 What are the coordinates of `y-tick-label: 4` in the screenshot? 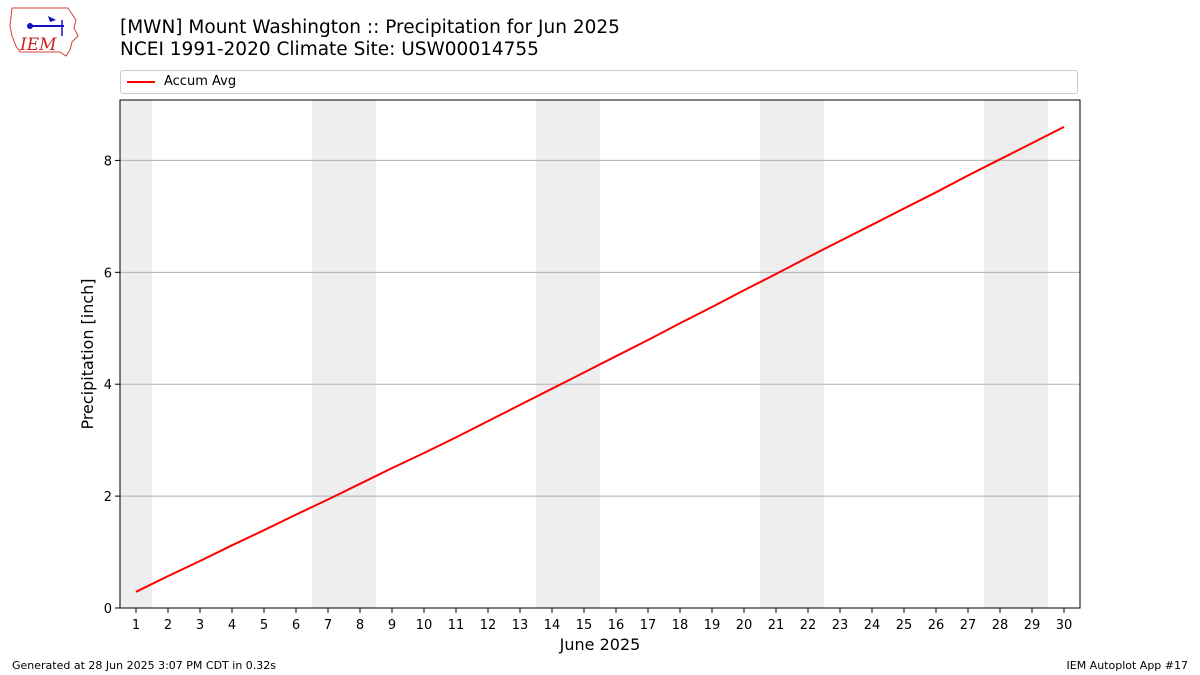 It's located at (108, 385).